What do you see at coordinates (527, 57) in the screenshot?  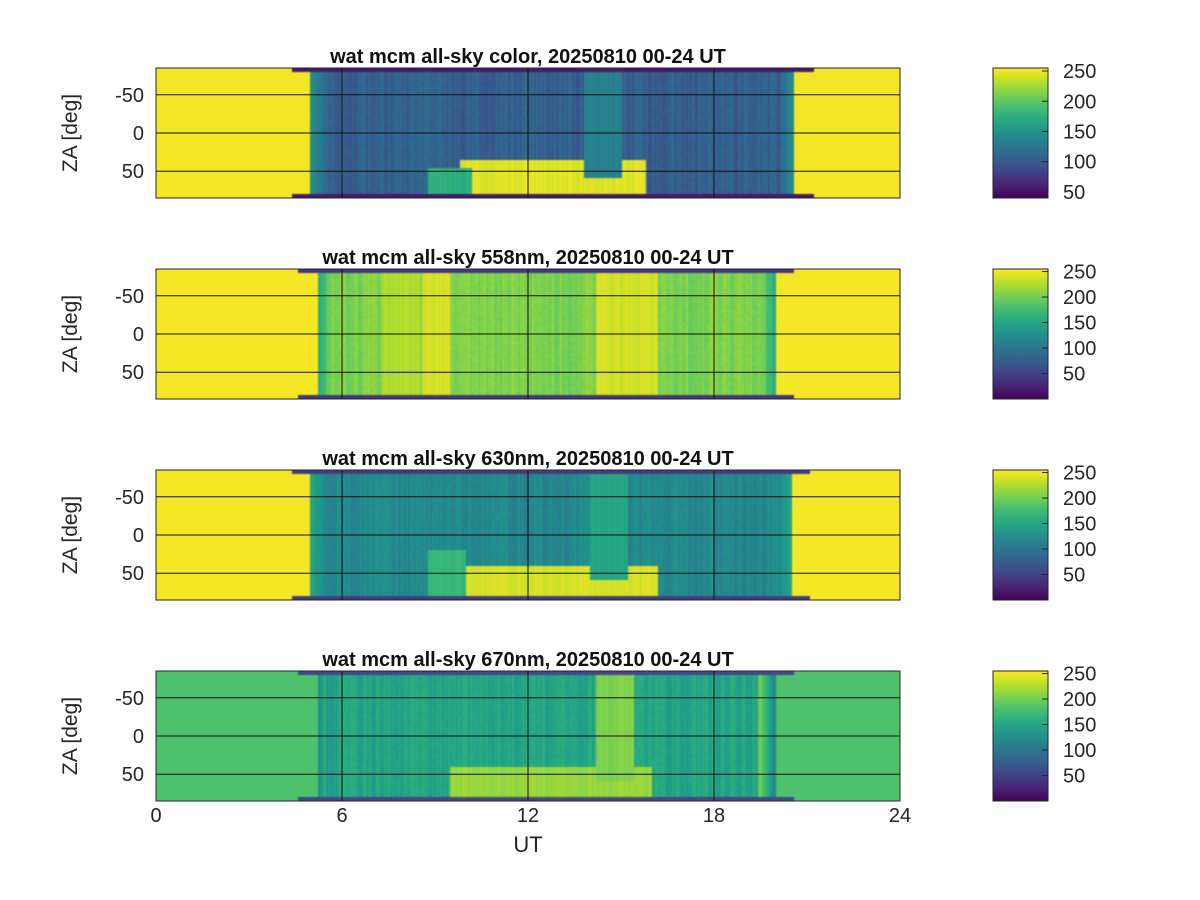 I see `panel-title: wat mcm all-sky color, 20250810 00-24 UT` at bounding box center [527, 57].